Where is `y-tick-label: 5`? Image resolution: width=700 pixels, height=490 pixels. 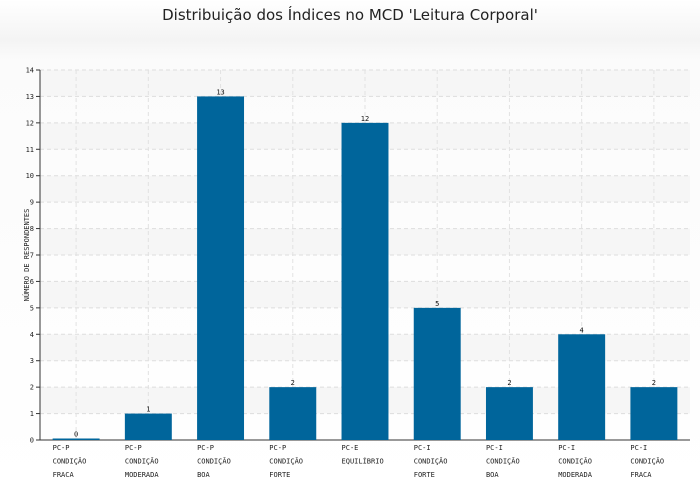
y-tick-label: 5 is located at coordinates (32, 308).